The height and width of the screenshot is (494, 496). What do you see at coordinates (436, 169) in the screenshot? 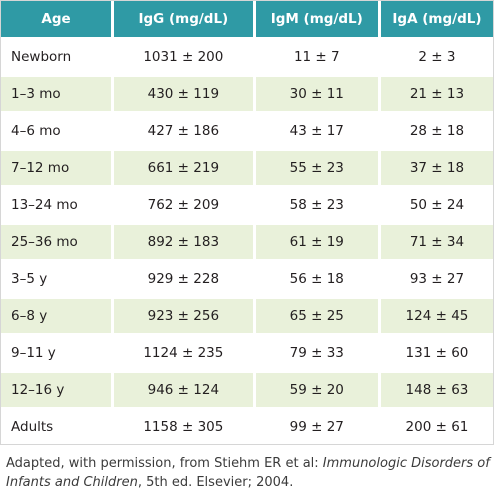
I see `cell-iga: 37 ± 18` at bounding box center [436, 169].